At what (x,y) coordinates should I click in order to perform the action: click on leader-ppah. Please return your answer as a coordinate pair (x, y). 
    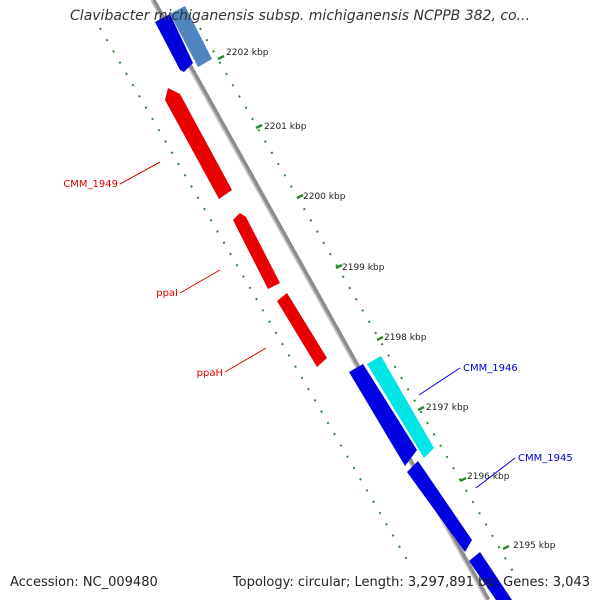
    Looking at the image, I should click on (245, 360).